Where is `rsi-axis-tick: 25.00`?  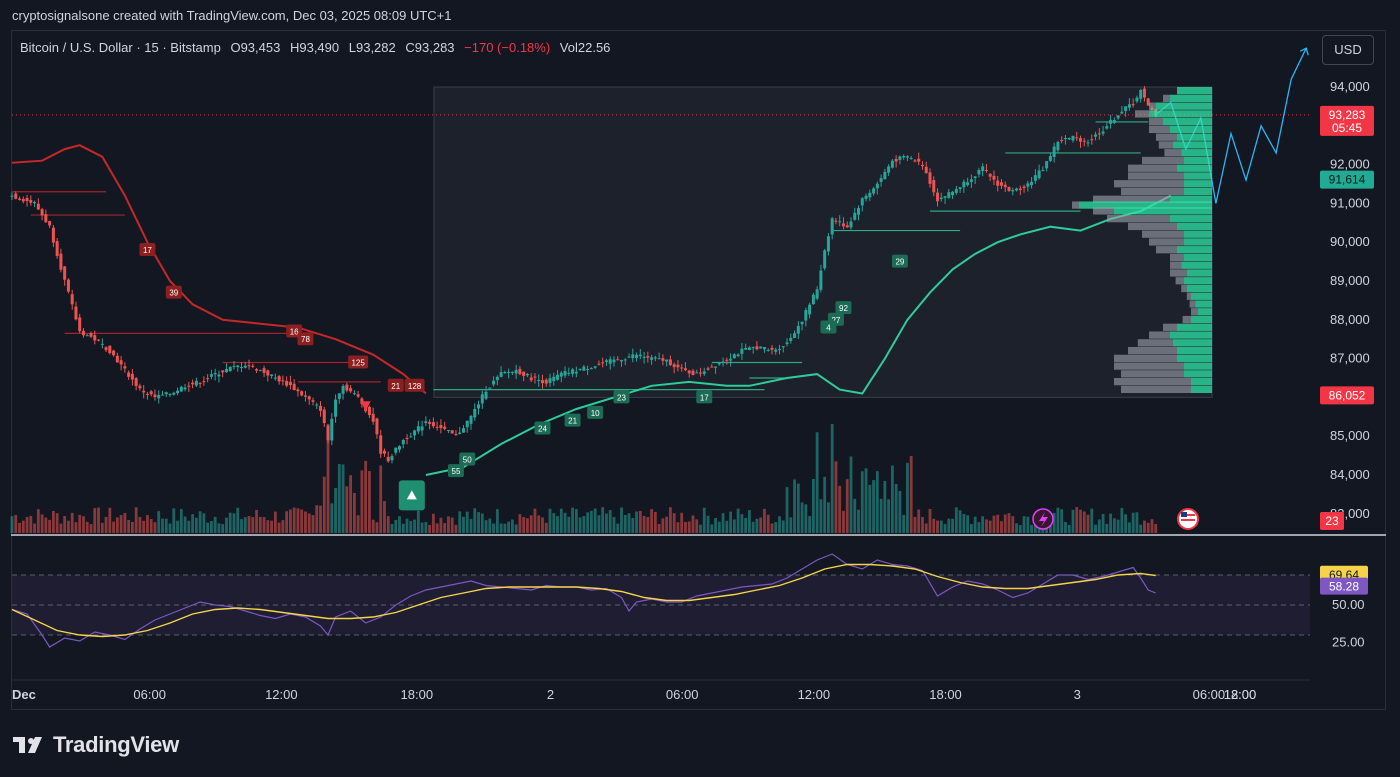 rsi-axis-tick: 25.00 is located at coordinates (1348, 642).